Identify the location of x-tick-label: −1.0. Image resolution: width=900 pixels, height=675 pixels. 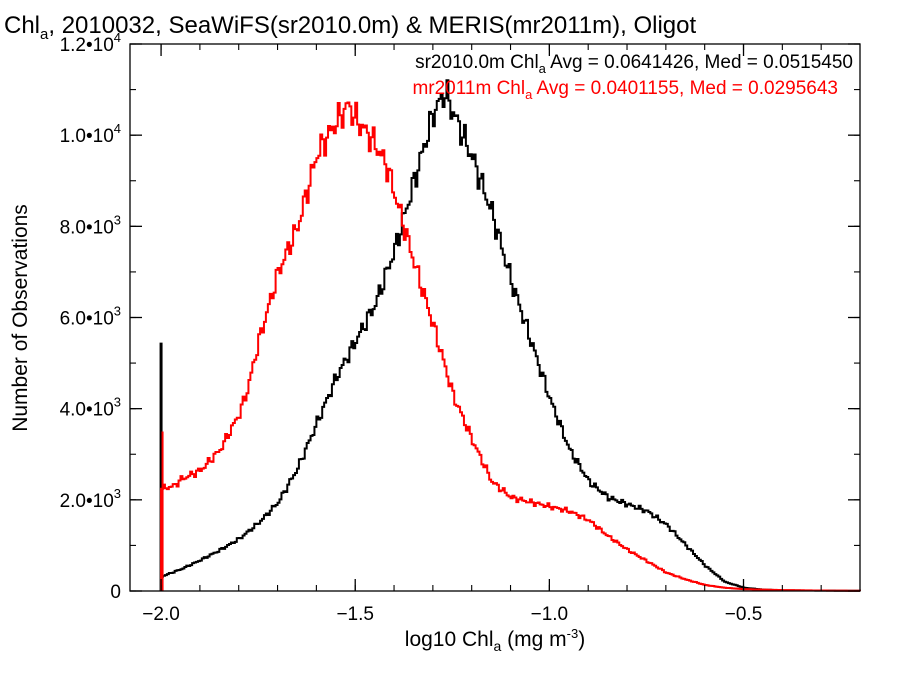
(550, 614).